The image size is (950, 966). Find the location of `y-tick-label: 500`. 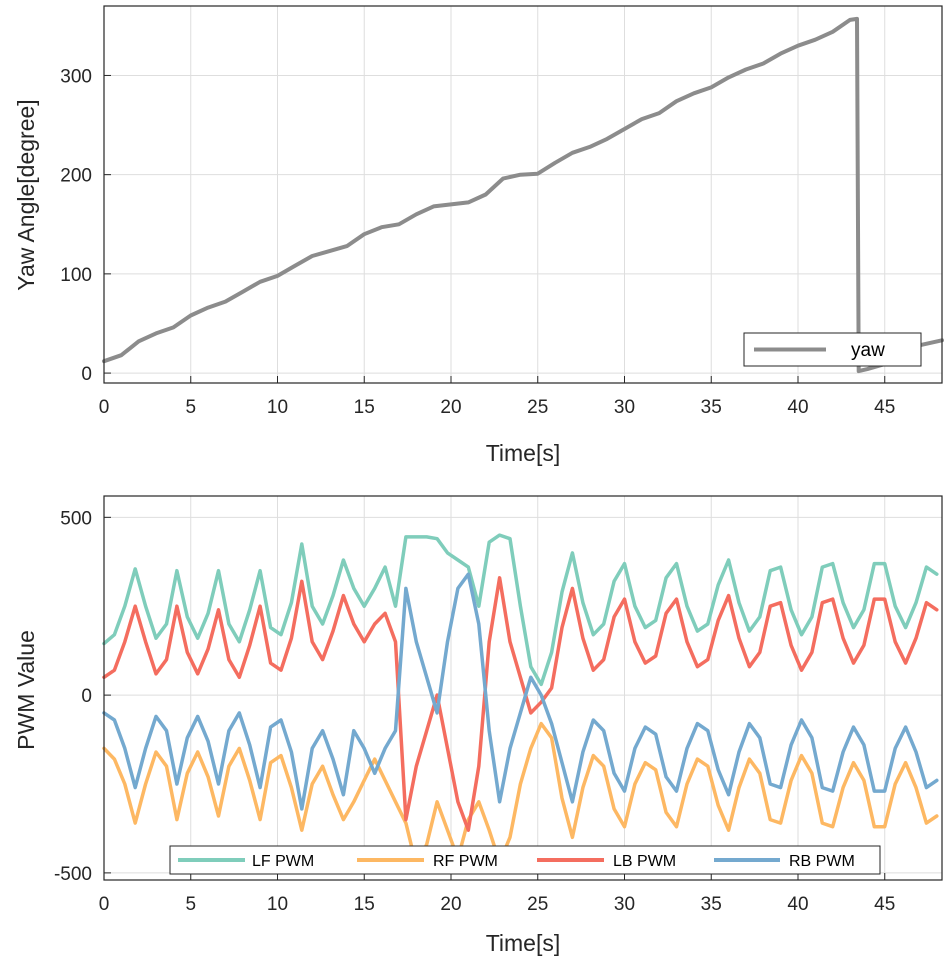

y-tick-label: 500 is located at coordinates (76, 518).